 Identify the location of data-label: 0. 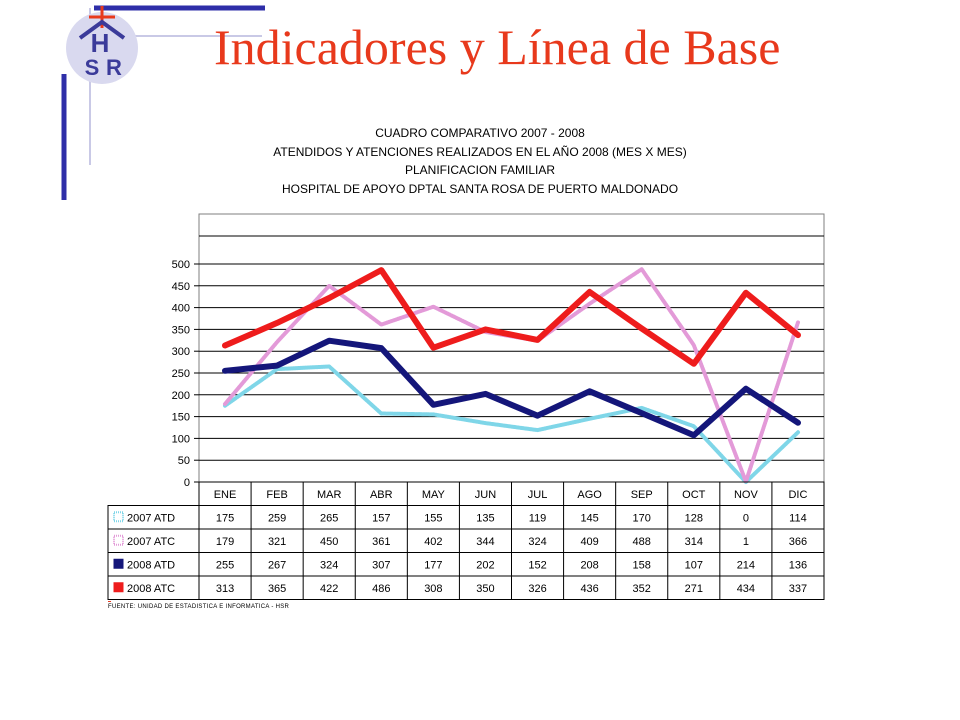
(746, 518).